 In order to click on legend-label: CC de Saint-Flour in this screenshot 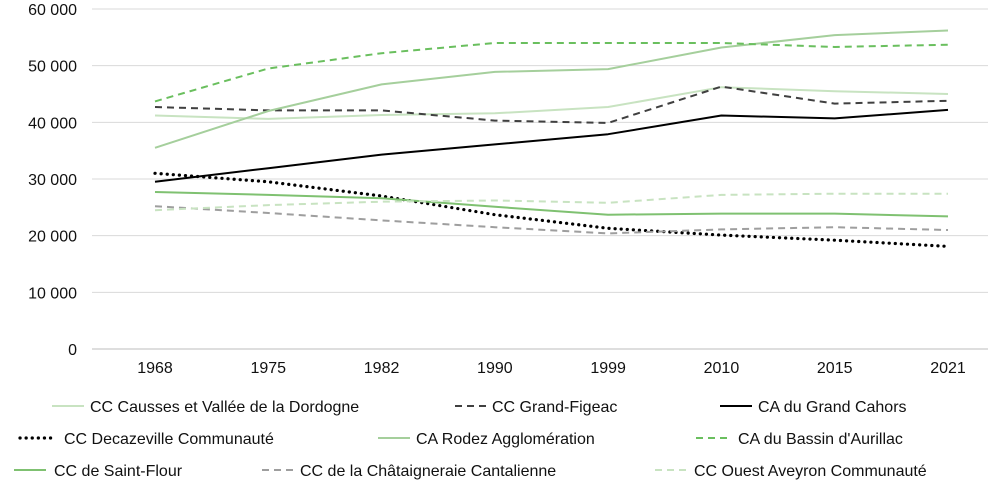, I will do `click(118, 471)`.